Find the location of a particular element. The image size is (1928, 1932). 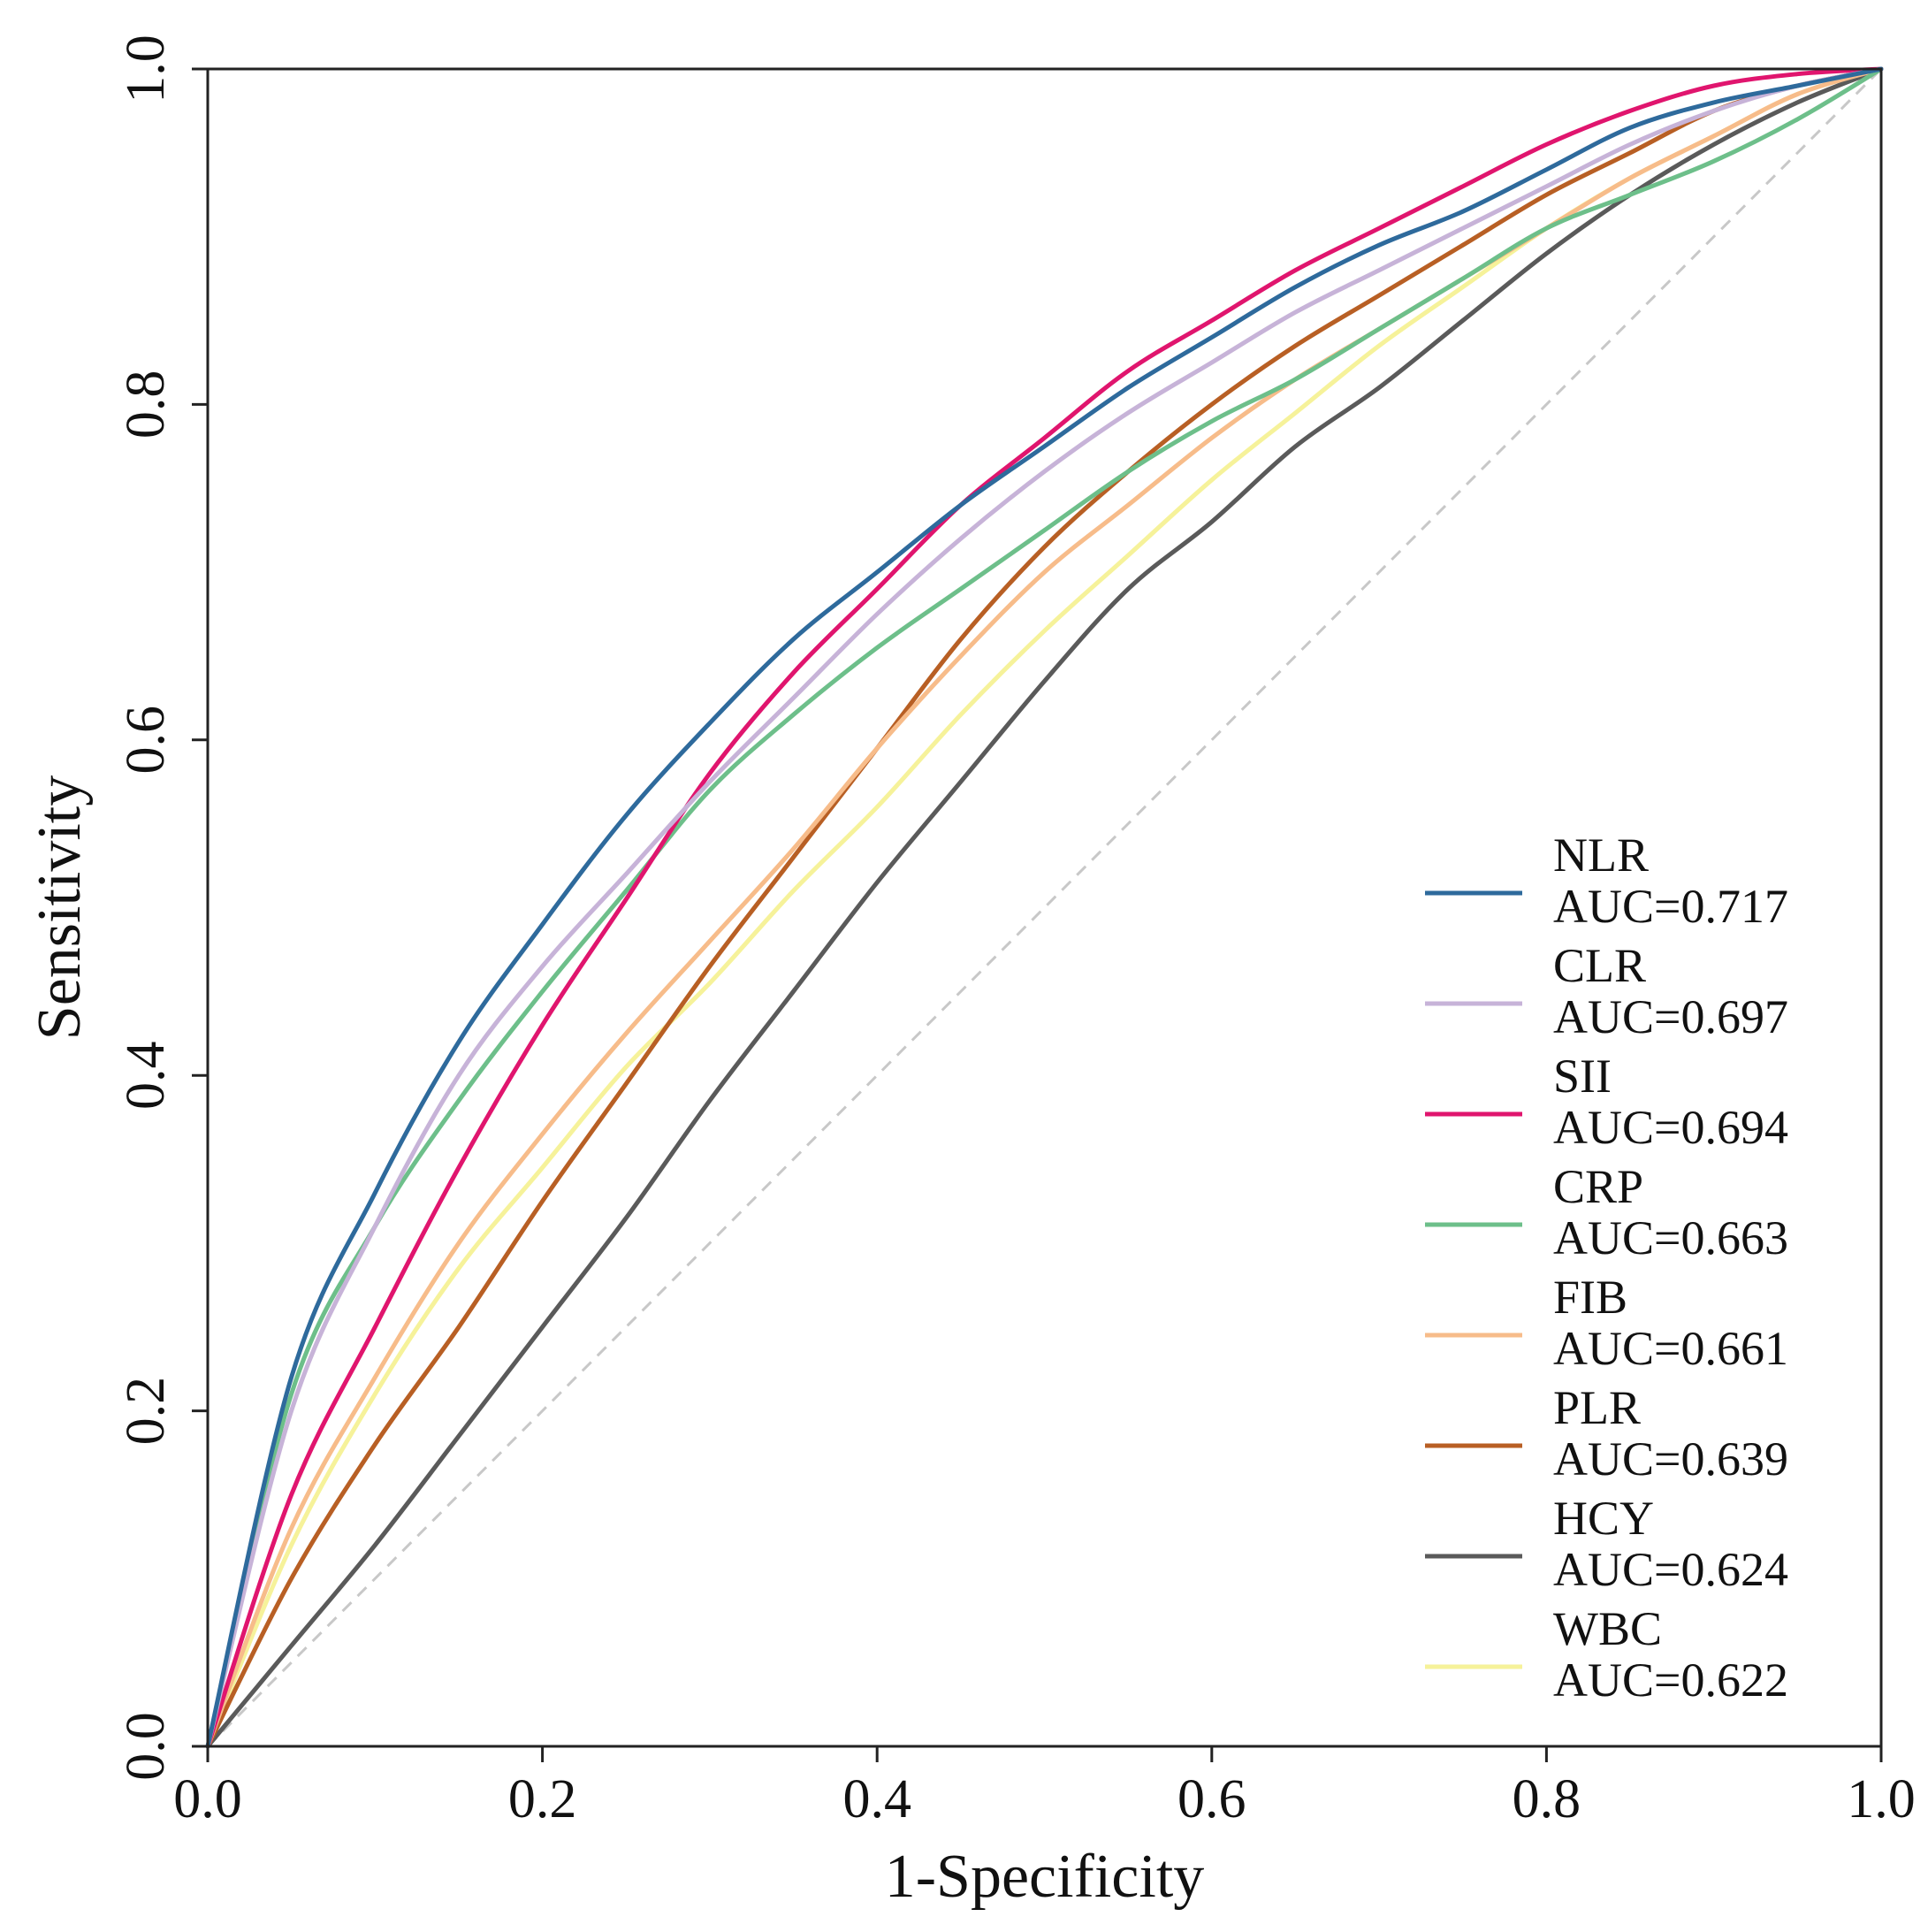

legend-auc: AUC=0.697 is located at coordinates (1670, 1016).